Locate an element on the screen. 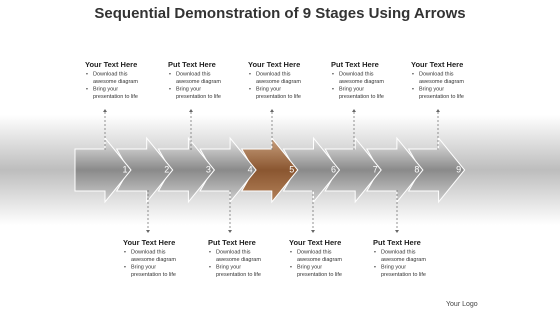 The width and height of the screenshot is (560, 315). stage-number: 5 is located at coordinates (291, 169).